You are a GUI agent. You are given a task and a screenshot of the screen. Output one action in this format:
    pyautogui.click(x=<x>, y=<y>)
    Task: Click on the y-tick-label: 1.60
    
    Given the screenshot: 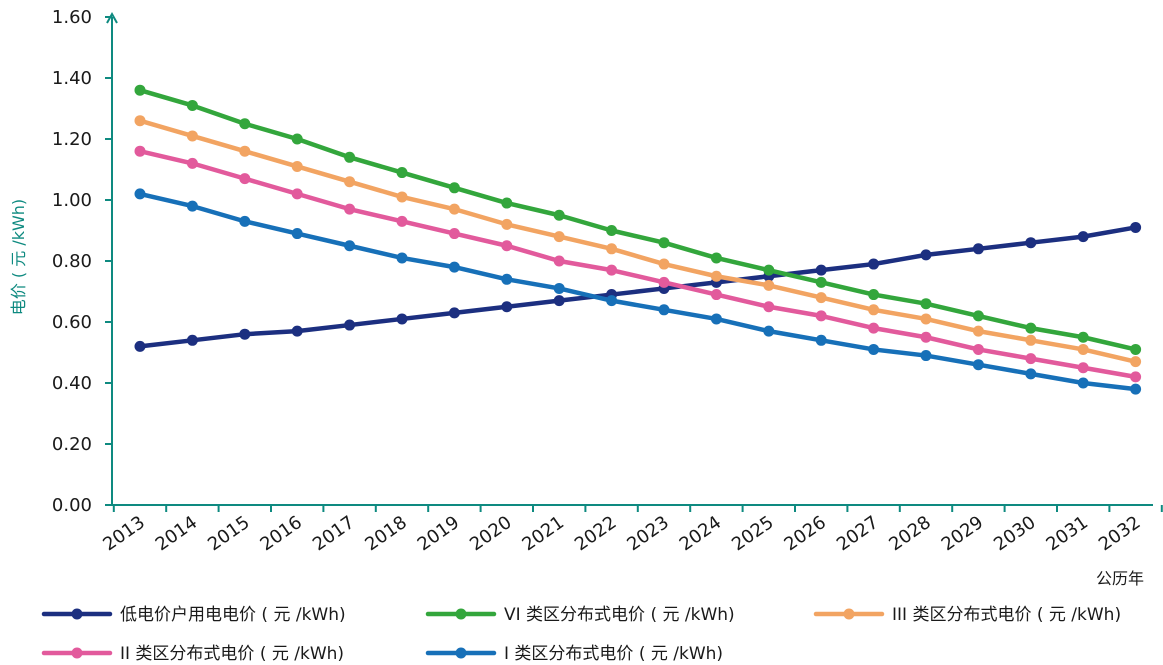 What is the action you would take?
    pyautogui.click(x=72, y=17)
    